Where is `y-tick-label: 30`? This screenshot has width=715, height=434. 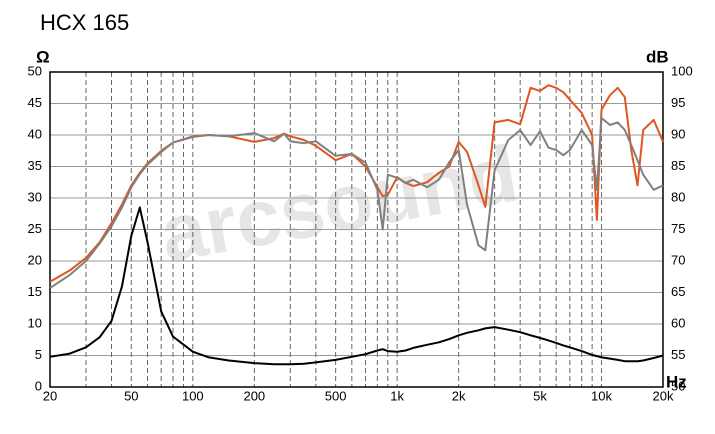 y-tick-label: 30 is located at coordinates (35, 196).